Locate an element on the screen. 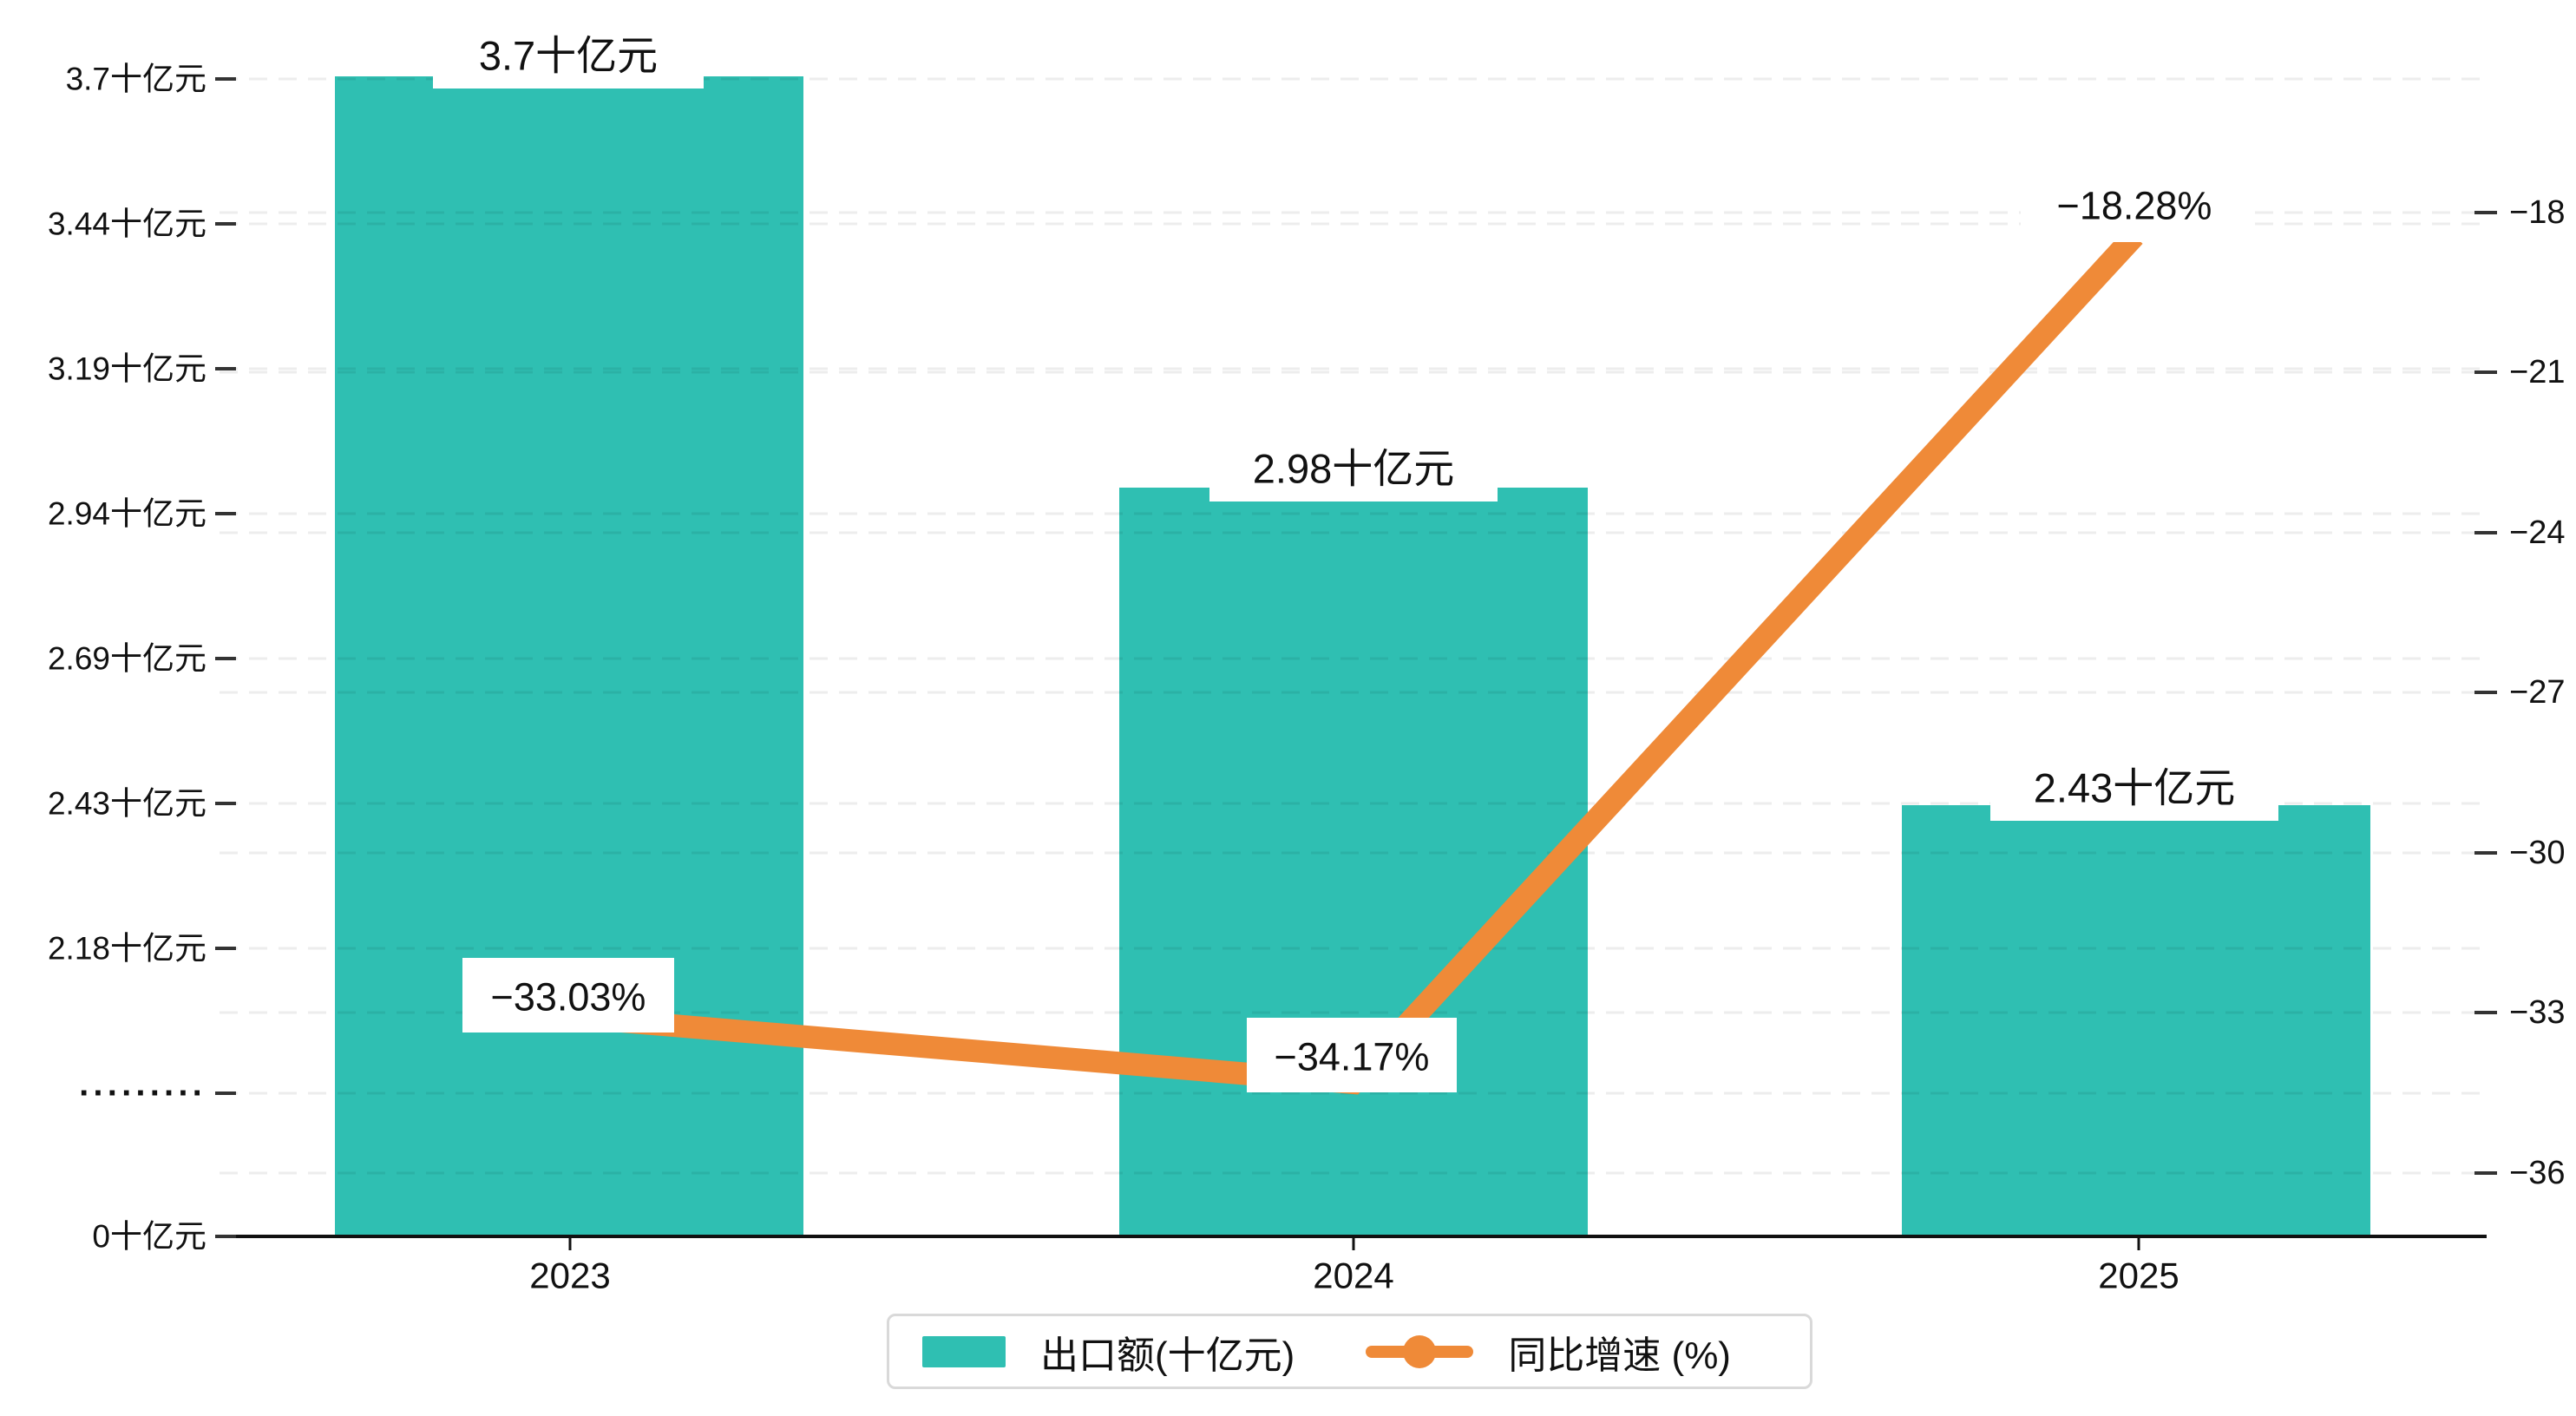 Image resolution: width=2576 pixels, height=1416 pixels. bar-series-swatch-icon is located at coordinates (964, 1351).